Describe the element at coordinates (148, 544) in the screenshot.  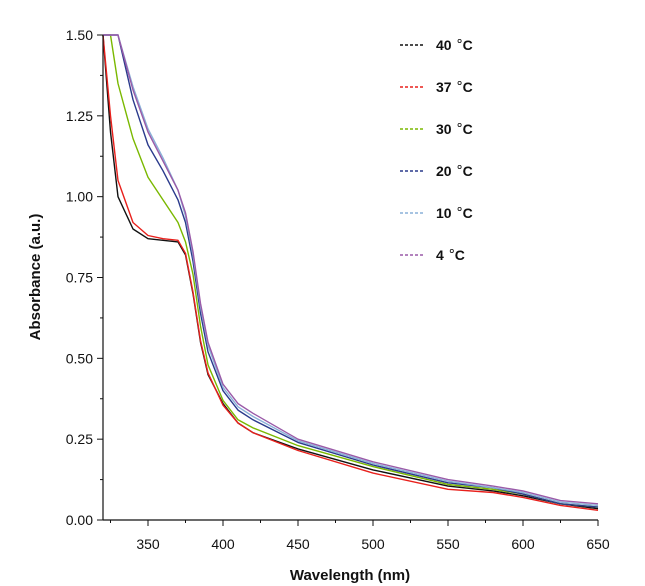
I see `x-tick-label: 350` at that location.